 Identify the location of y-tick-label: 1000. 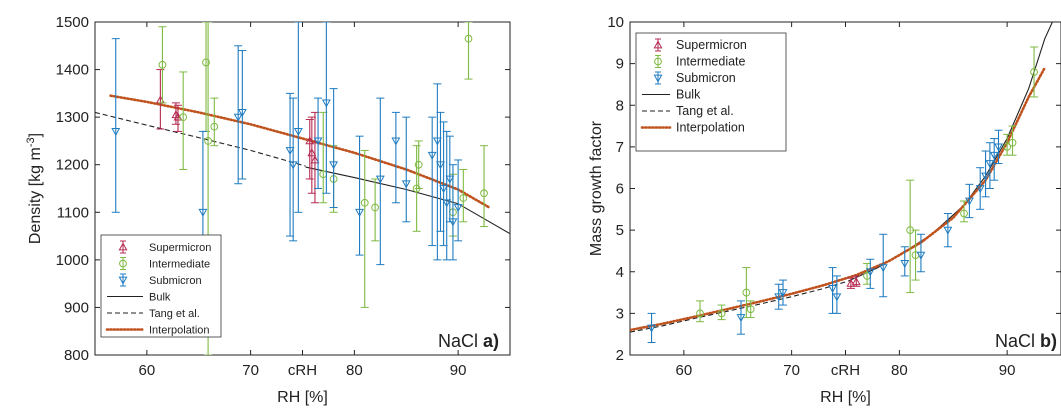
(72, 260).